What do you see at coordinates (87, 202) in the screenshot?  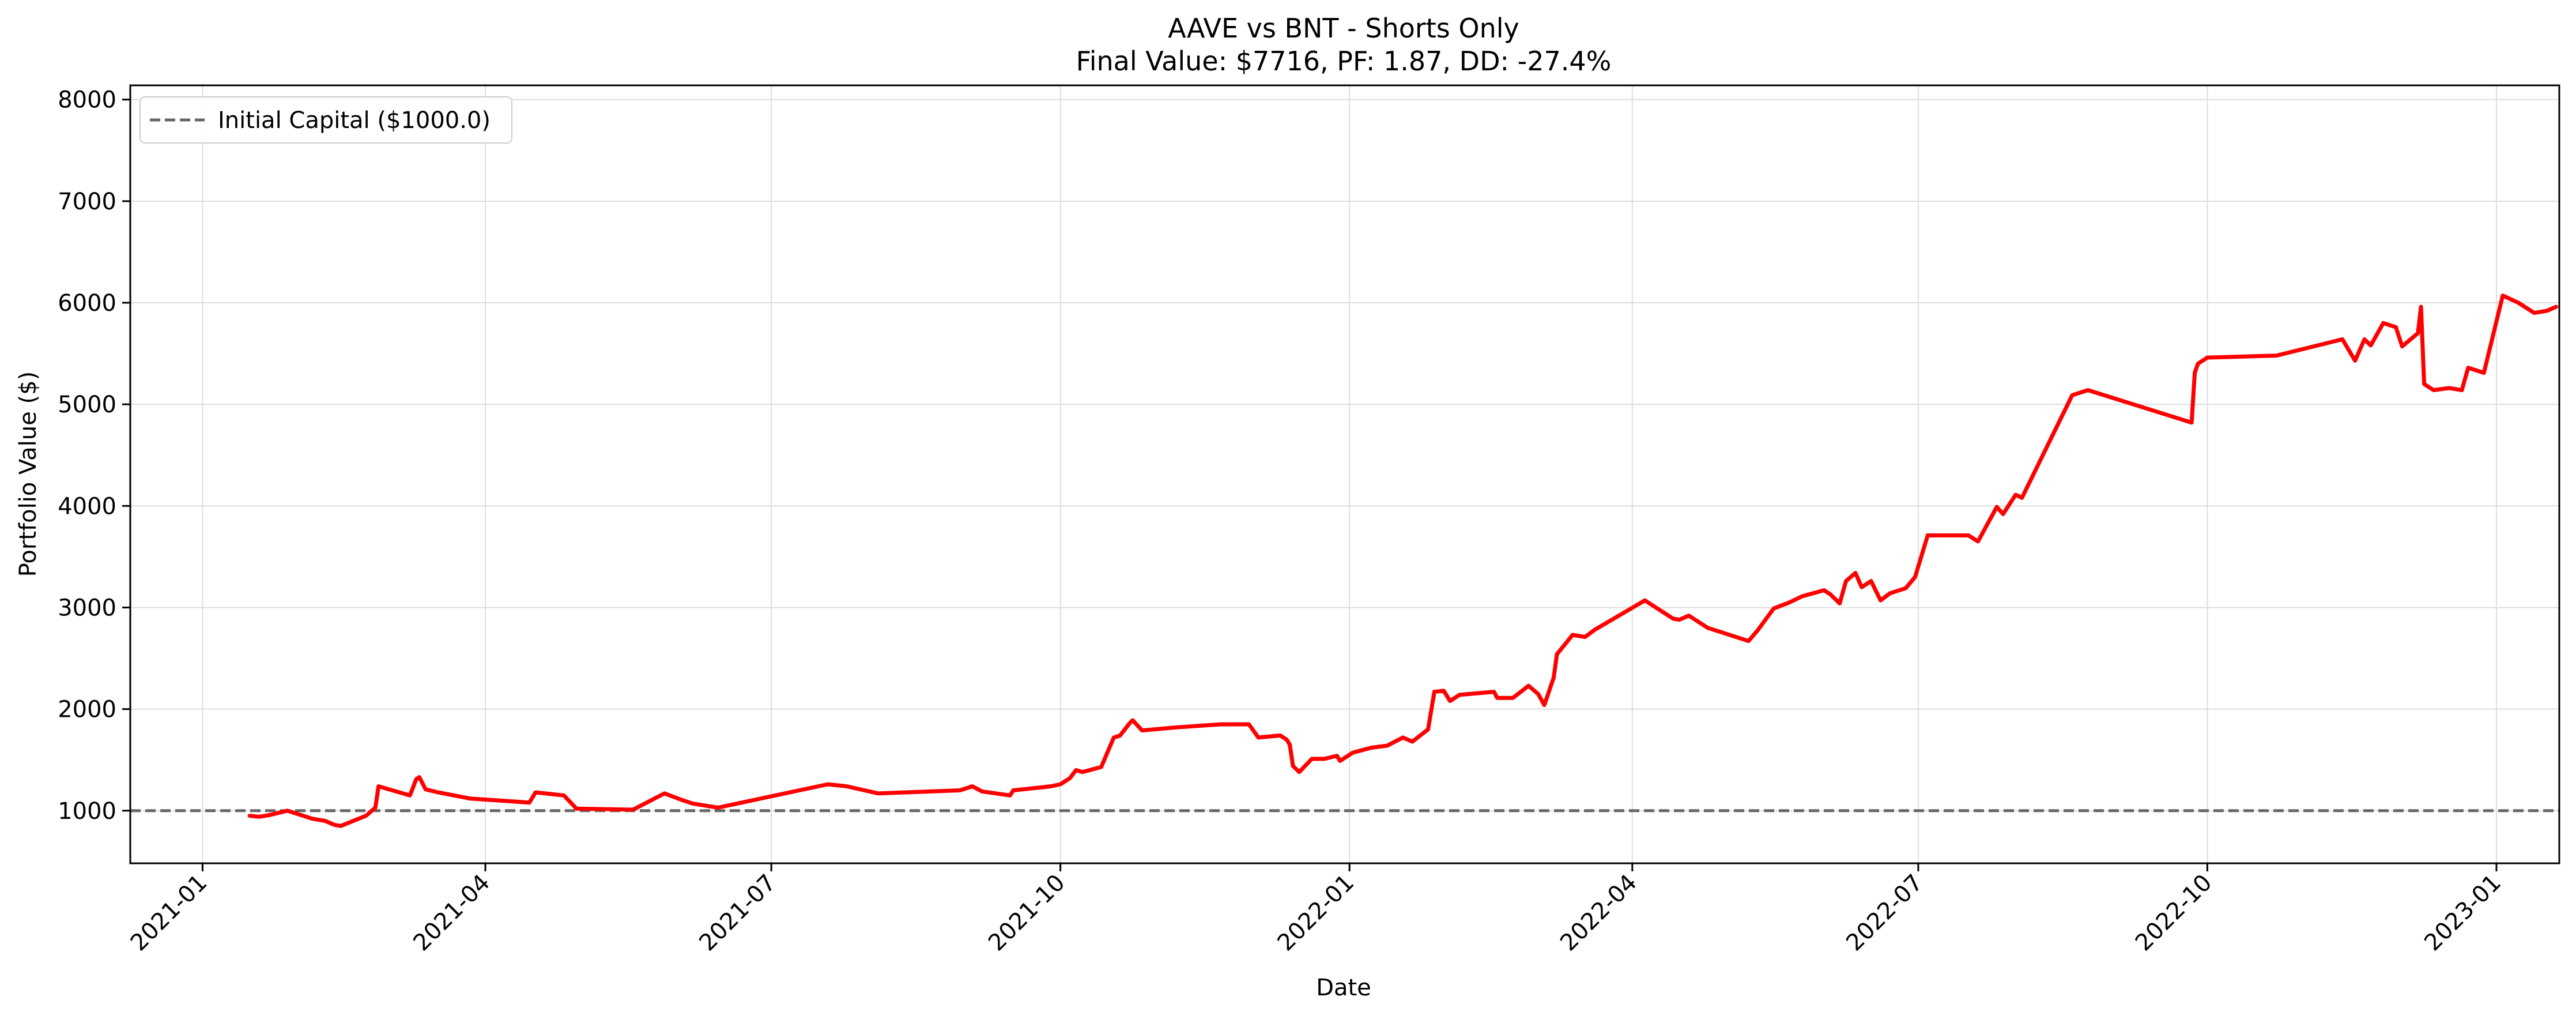 I see `y-tick-label: 7000` at bounding box center [87, 202].